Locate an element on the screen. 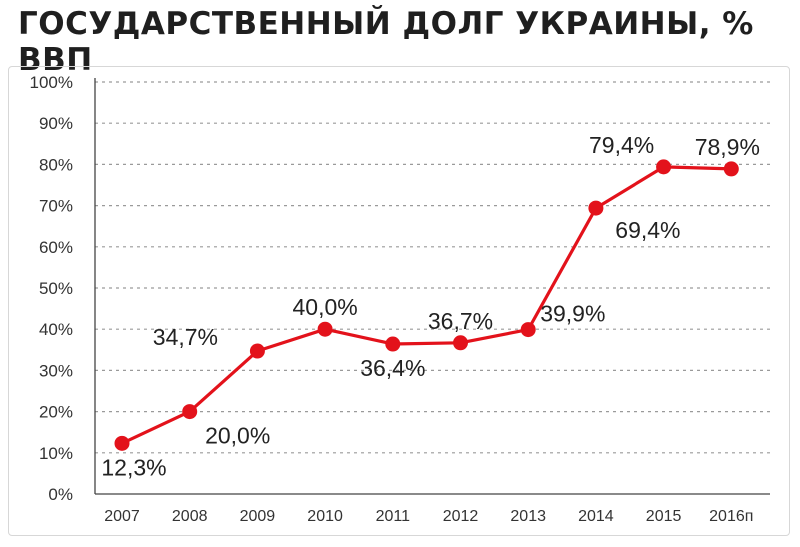 This screenshot has width=800, height=547. x-tick-label: 2014 is located at coordinates (596, 516).